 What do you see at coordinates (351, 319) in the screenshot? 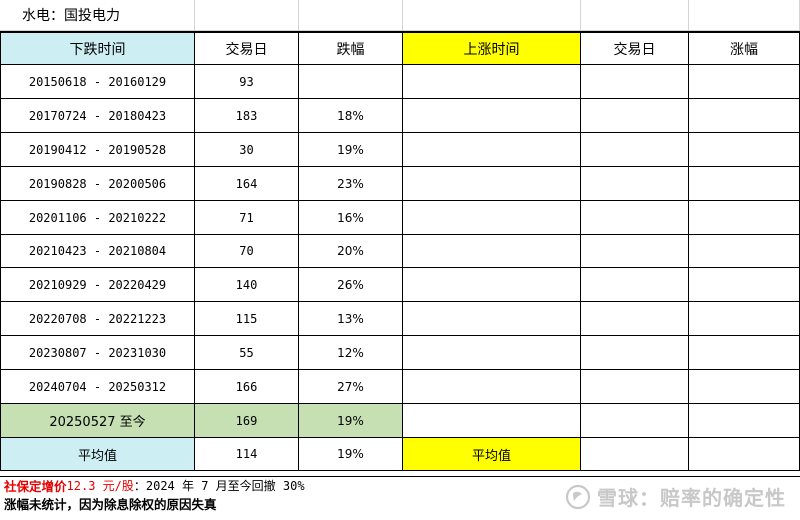
I see `fall-pct-cell: 13%` at bounding box center [351, 319].